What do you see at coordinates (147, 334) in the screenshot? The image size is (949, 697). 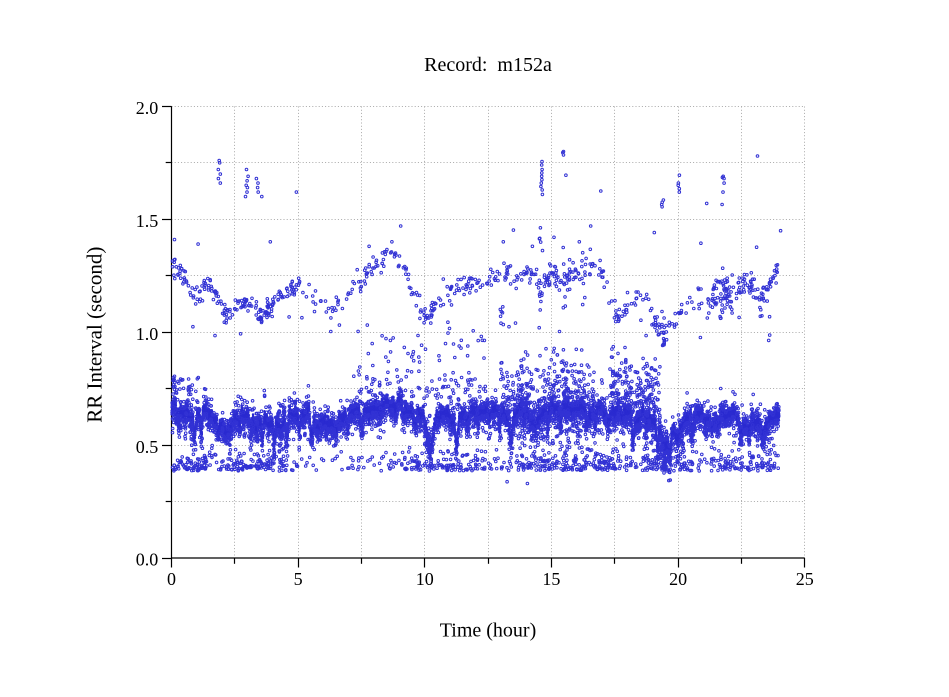 I see `svg-text: 1.0` at bounding box center [147, 334].